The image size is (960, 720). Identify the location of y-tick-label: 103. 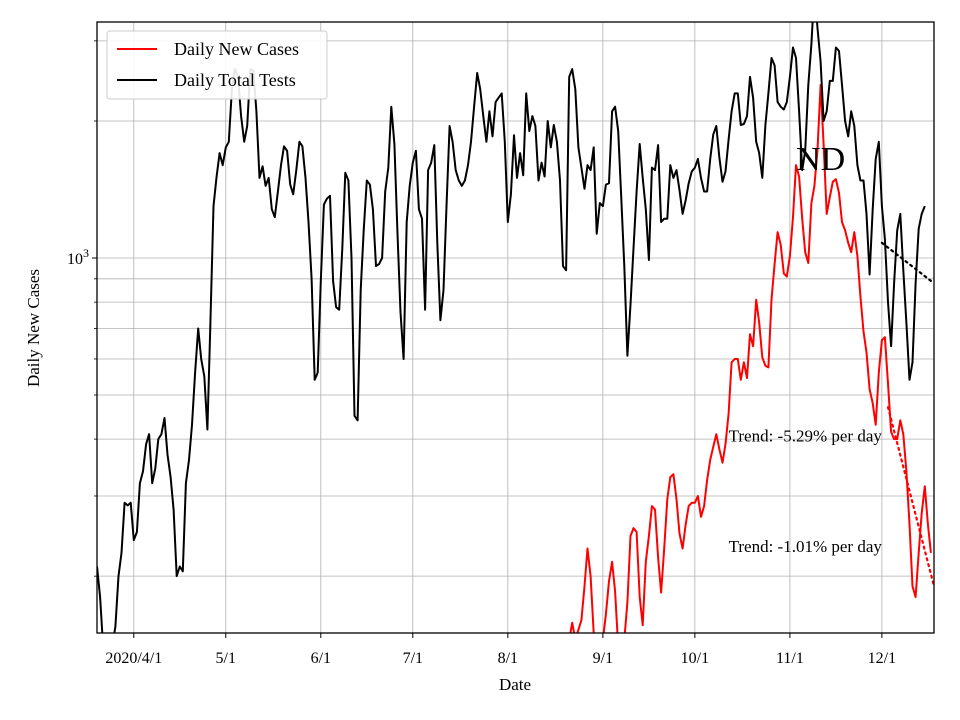
(78, 257).